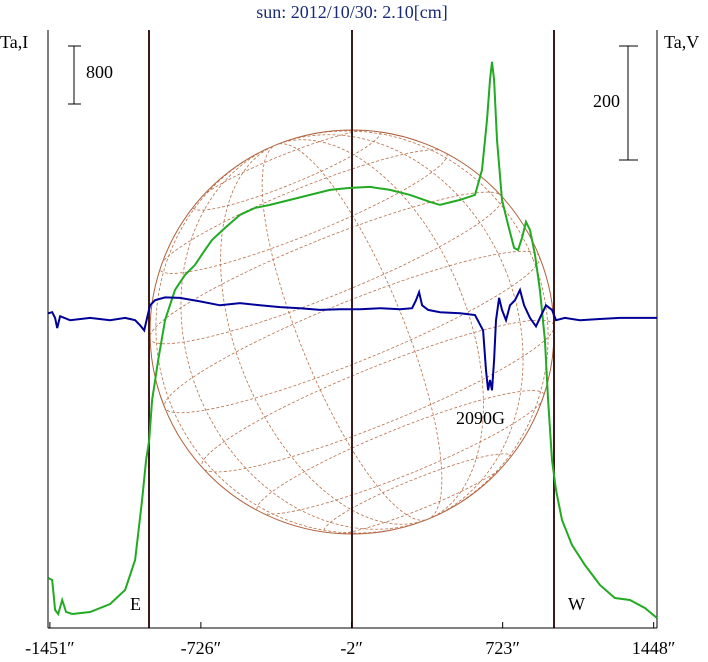  Describe the element at coordinates (654, 648) in the screenshot. I see `x-tick-label: 1448″` at that location.